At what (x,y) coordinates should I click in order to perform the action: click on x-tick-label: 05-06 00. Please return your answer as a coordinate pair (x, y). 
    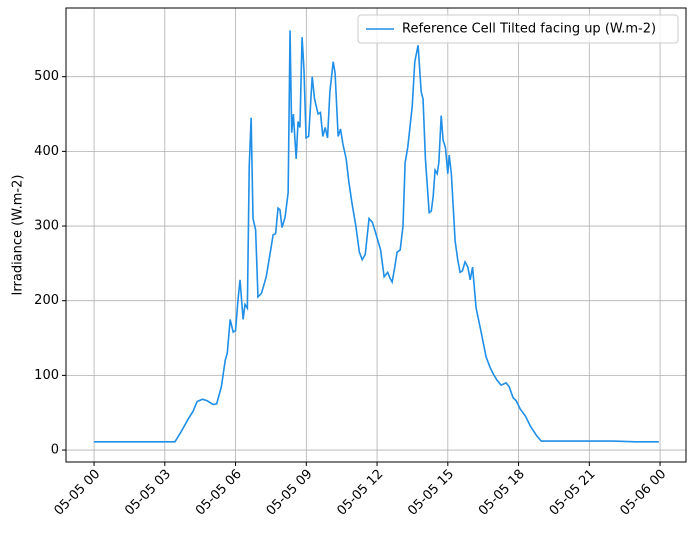
    Looking at the image, I should click on (643, 493).